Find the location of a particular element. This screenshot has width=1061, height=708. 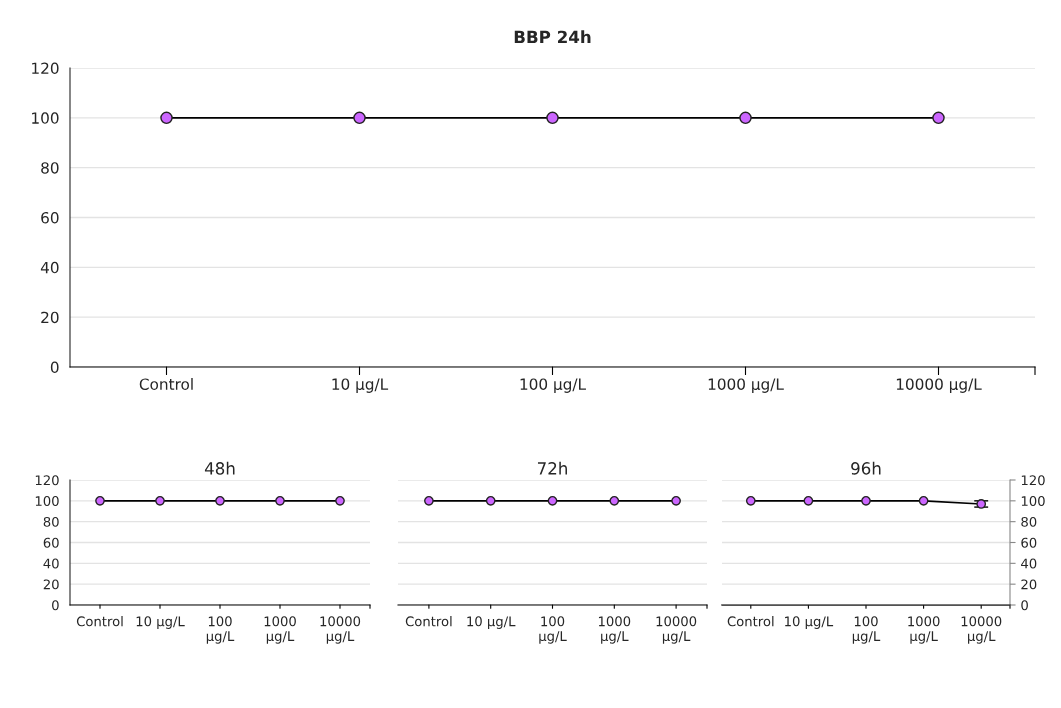

y2-tick-label: 40 is located at coordinates (1029, 563).